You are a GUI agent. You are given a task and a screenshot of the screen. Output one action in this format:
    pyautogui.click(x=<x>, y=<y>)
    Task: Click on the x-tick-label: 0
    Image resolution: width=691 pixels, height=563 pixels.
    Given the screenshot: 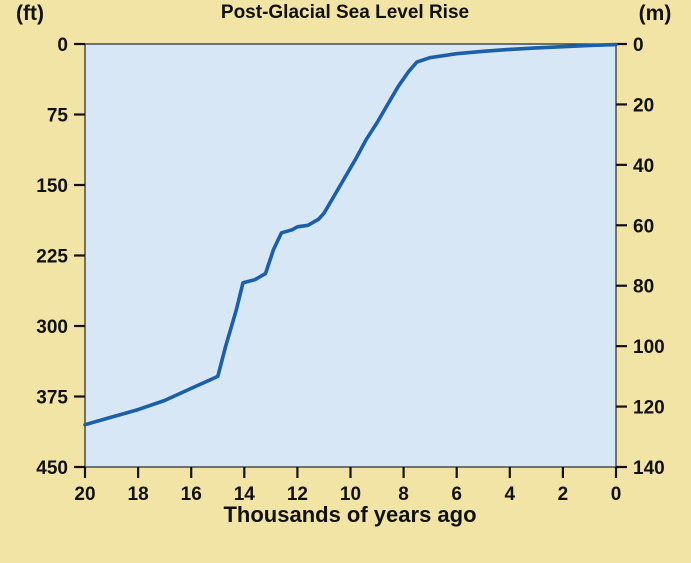 What is the action you would take?
    pyautogui.click(x=616, y=494)
    